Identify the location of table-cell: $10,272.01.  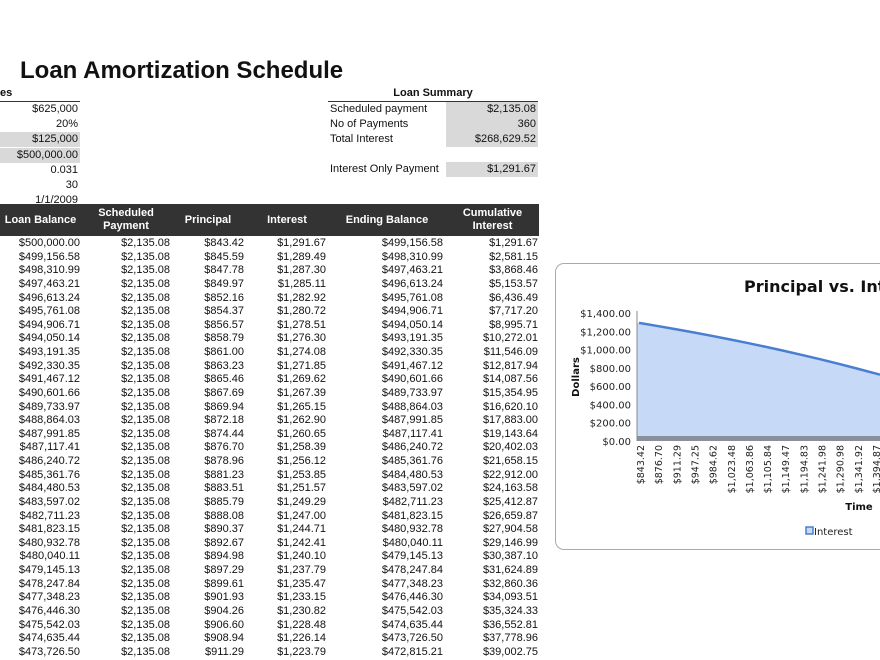
(510, 338).